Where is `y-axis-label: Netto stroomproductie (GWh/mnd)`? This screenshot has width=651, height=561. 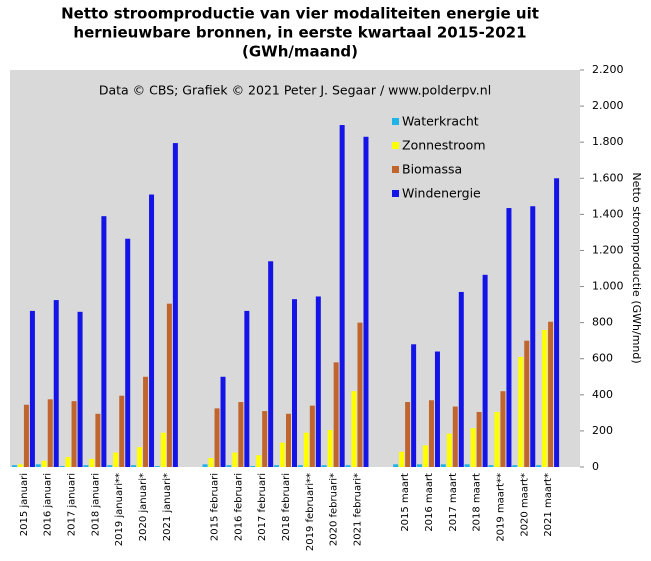
y-axis-label: Netto stroomproductie (GWh/mnd) is located at coordinates (636, 267).